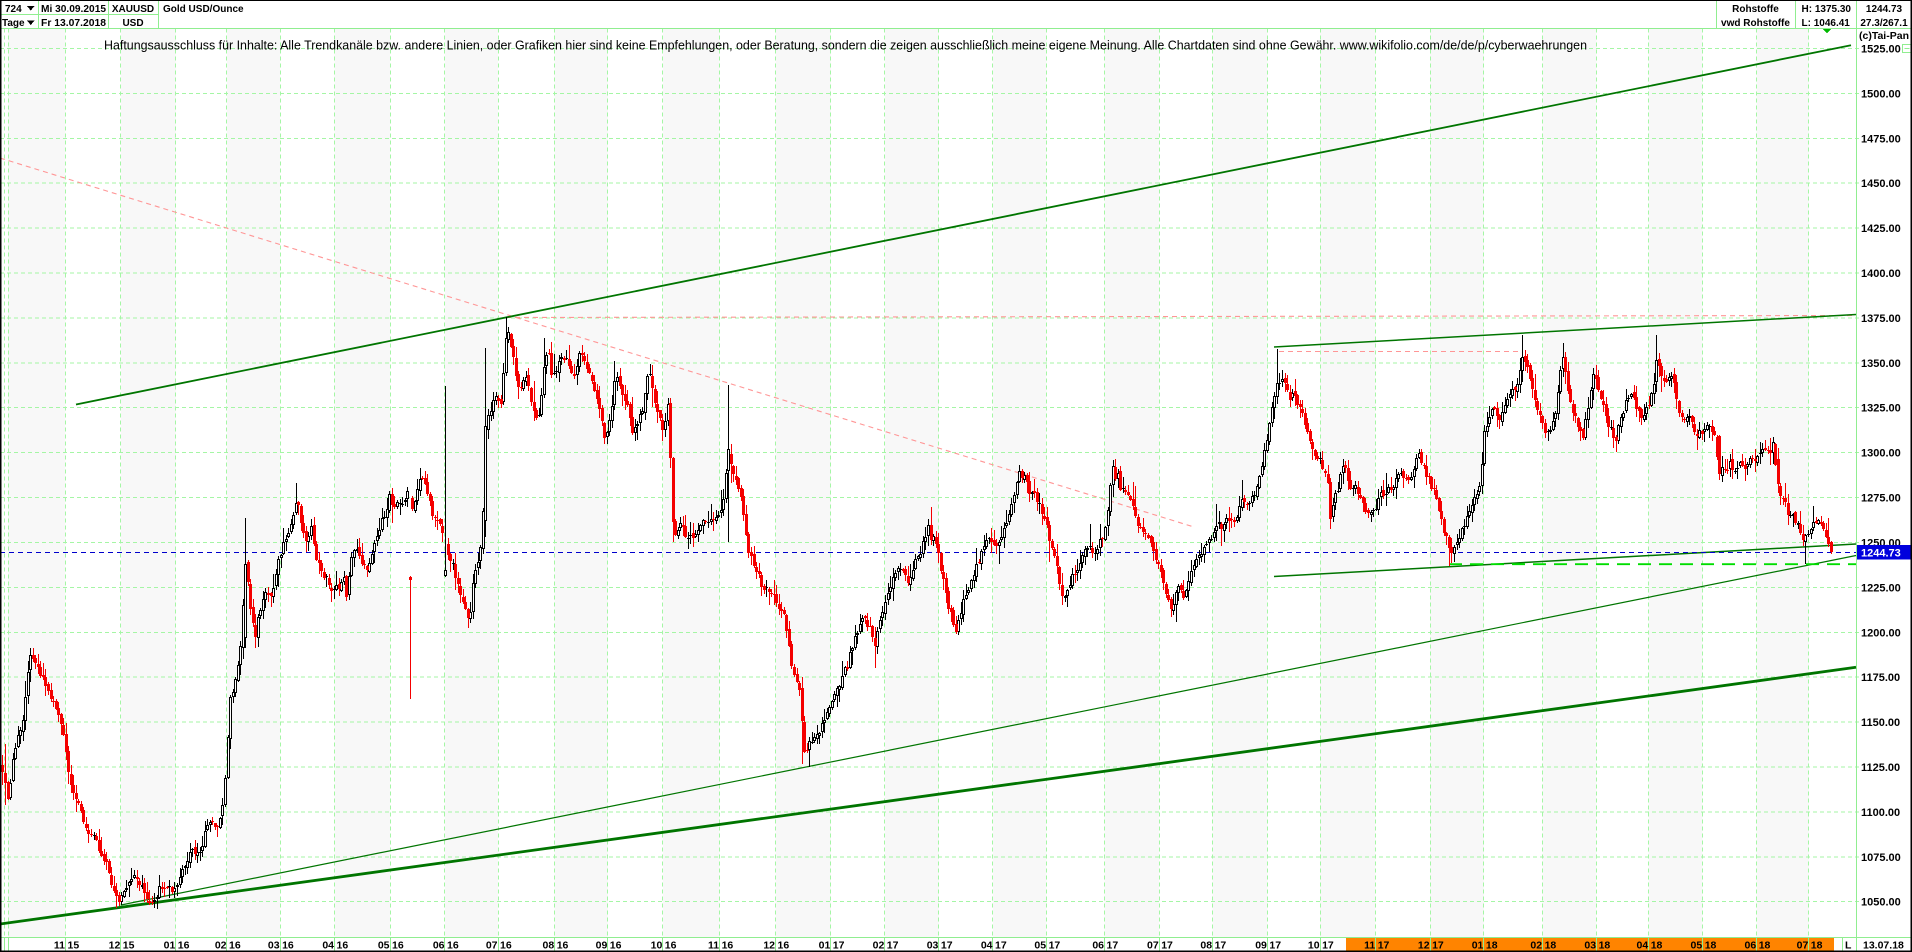 The width and height of the screenshot is (1912, 952). What do you see at coordinates (1881, 499) in the screenshot?
I see `svg-text: 1275.00` at bounding box center [1881, 499].